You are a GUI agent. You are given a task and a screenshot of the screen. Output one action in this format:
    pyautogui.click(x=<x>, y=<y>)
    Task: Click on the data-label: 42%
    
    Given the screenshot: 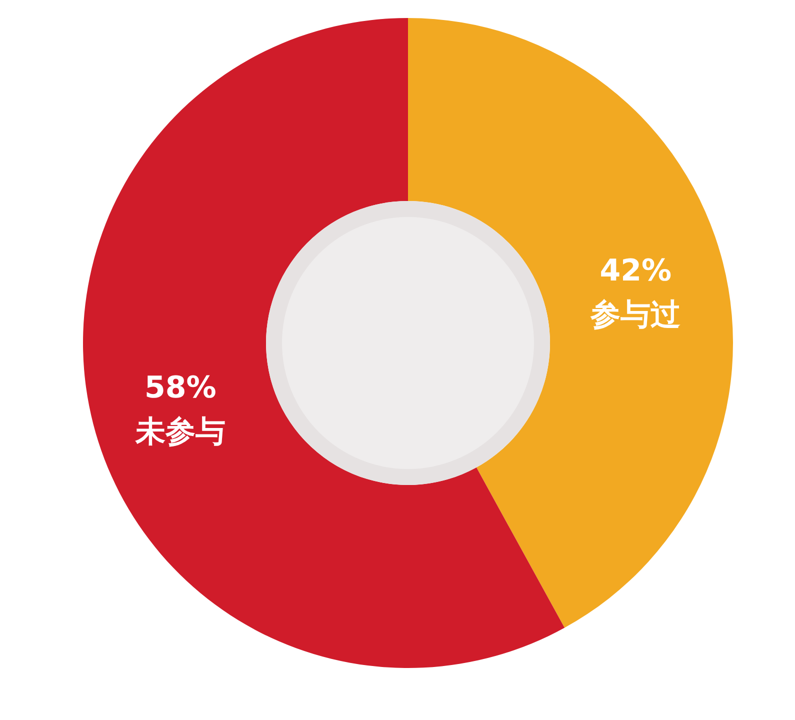 What is the action you would take?
    pyautogui.click(x=636, y=271)
    